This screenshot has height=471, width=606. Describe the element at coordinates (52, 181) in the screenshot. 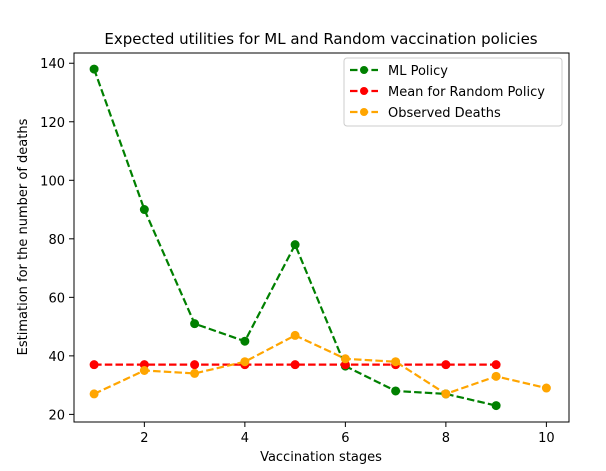

I see `y-tick-label: 100` at that location.